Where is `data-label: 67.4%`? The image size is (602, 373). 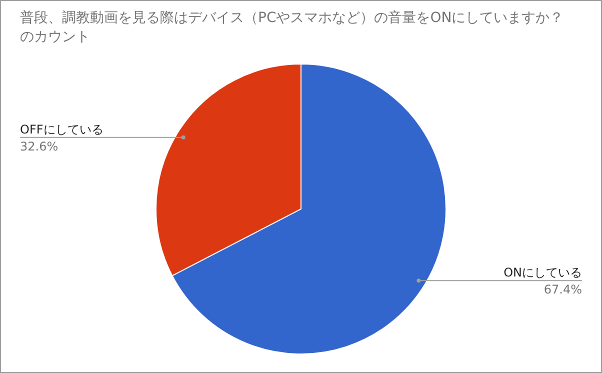 data-label: 67.4% is located at coordinates (563, 289).